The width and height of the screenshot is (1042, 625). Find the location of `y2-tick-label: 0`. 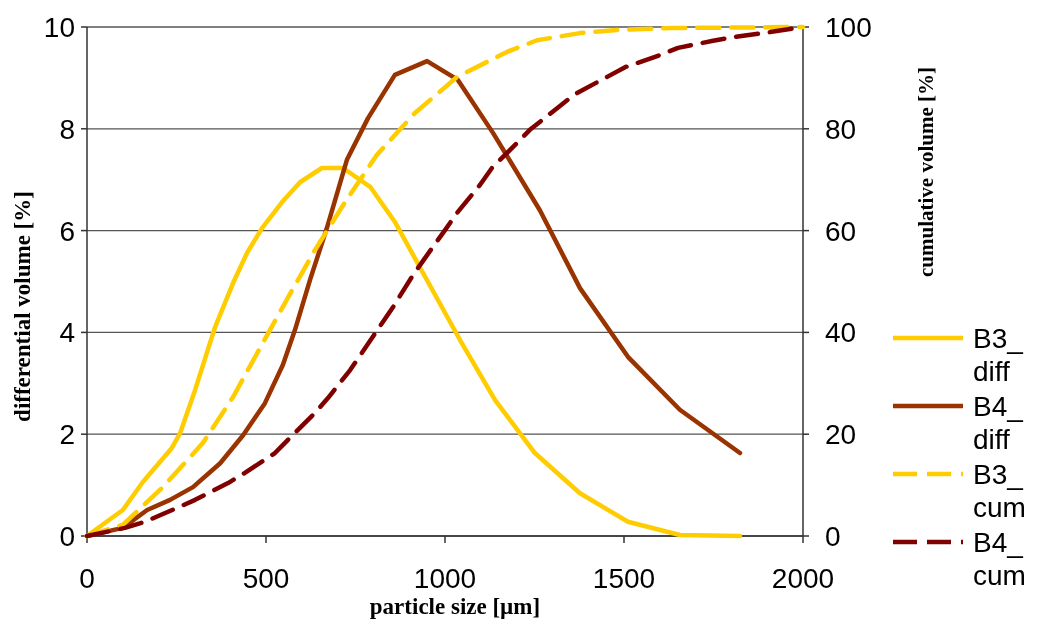

y2-tick-label: 0 is located at coordinates (833, 536).